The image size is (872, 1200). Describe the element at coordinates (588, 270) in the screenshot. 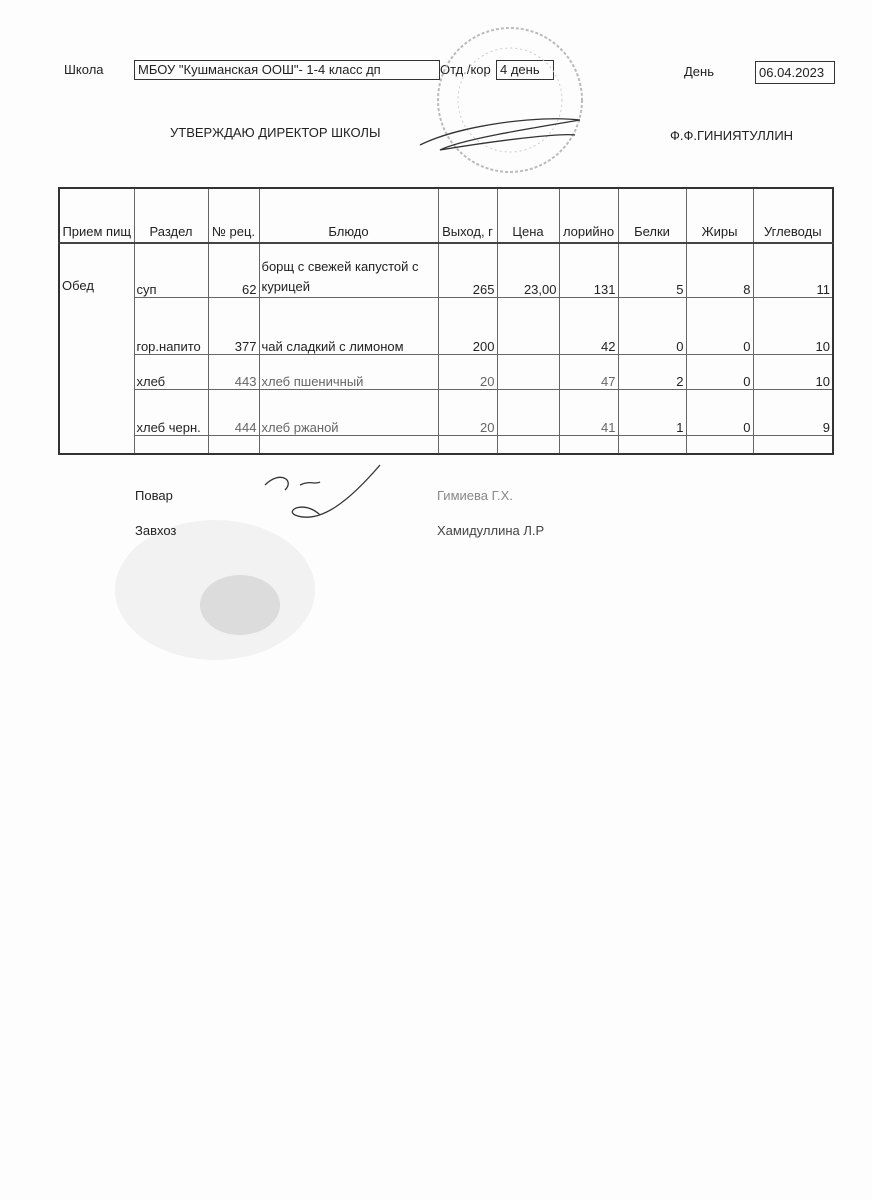

I see `kcal-cell: 131` at that location.